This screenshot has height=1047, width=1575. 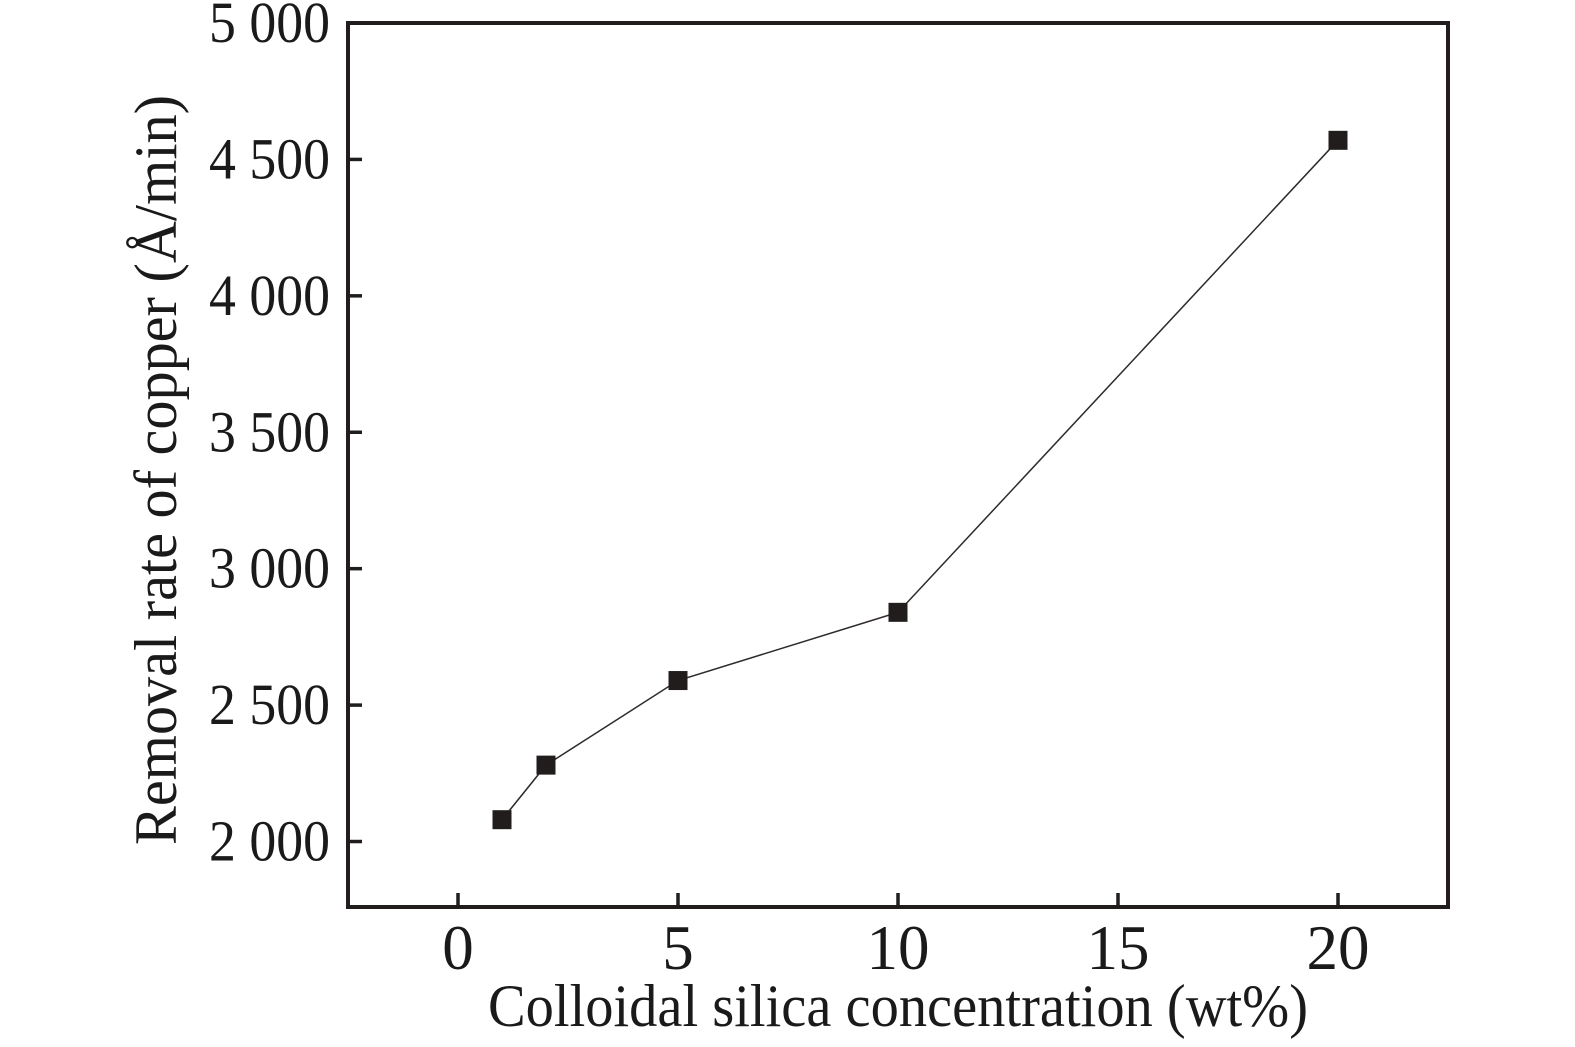 I want to click on y-tick-label: 2 000, so click(x=269, y=841).